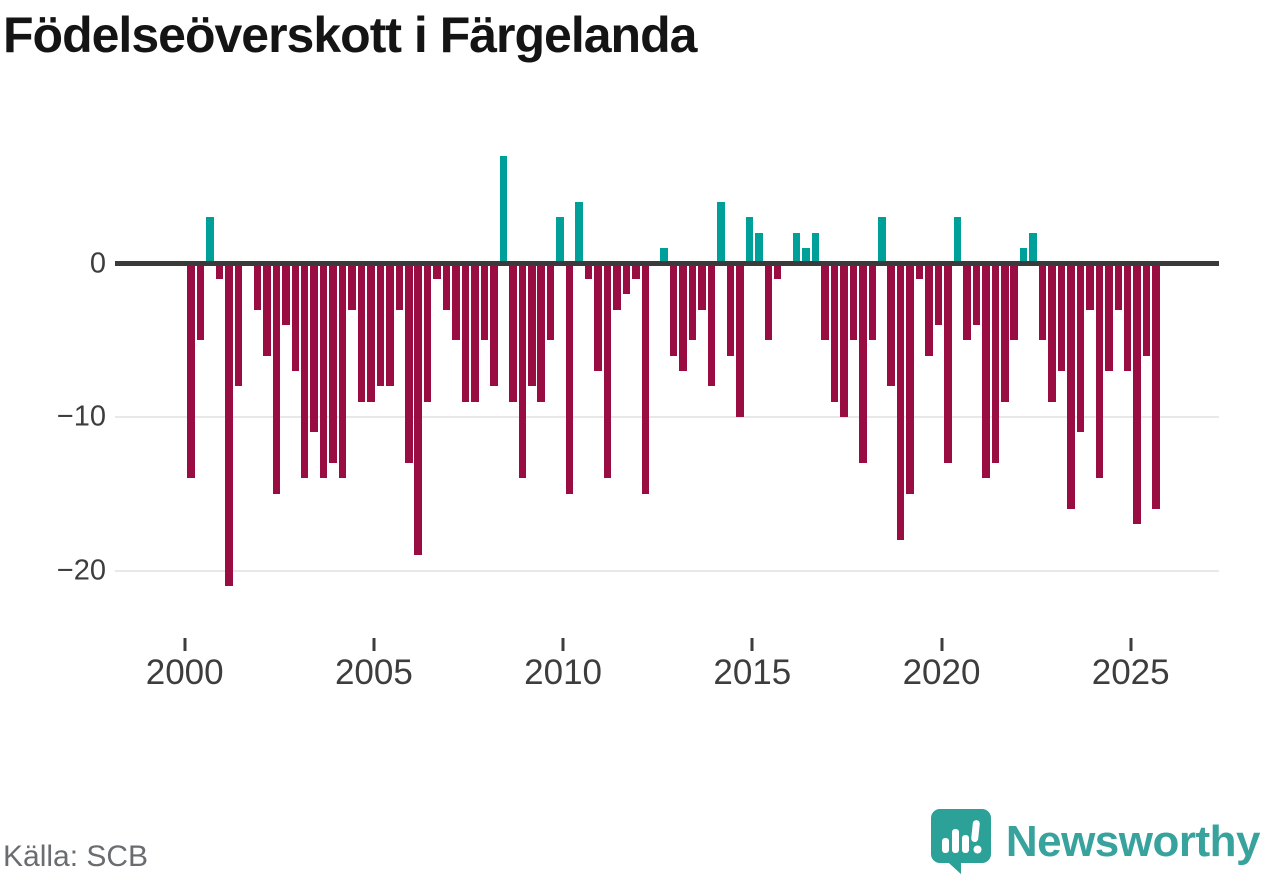  Describe the element at coordinates (184, 672) in the screenshot. I see `x-axis-label: 2000` at that location.